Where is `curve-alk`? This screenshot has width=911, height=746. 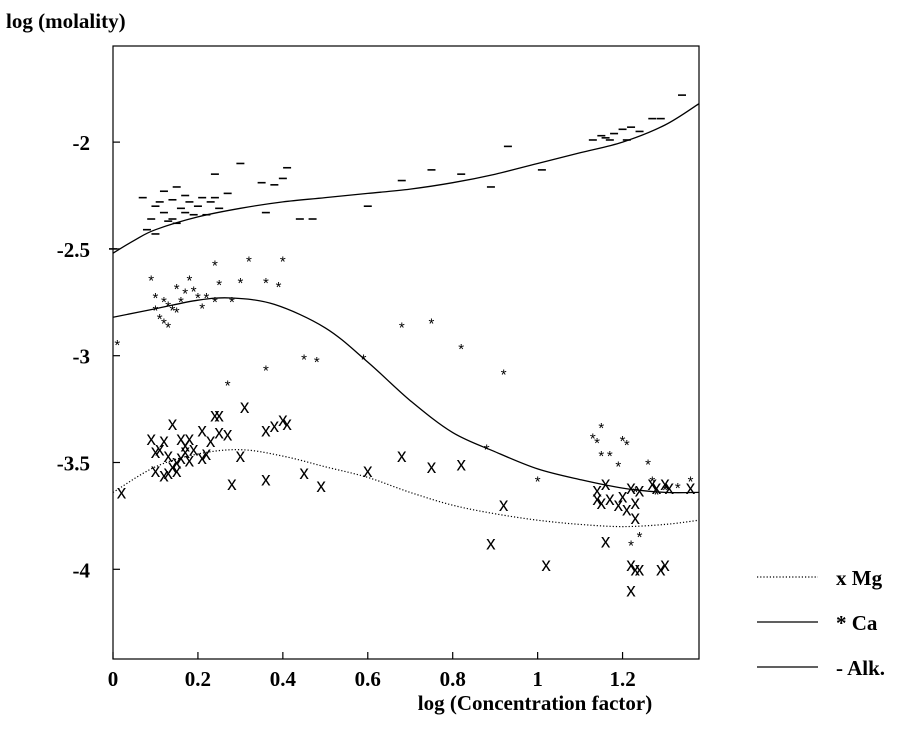 curve-alk is located at coordinates (406, 178).